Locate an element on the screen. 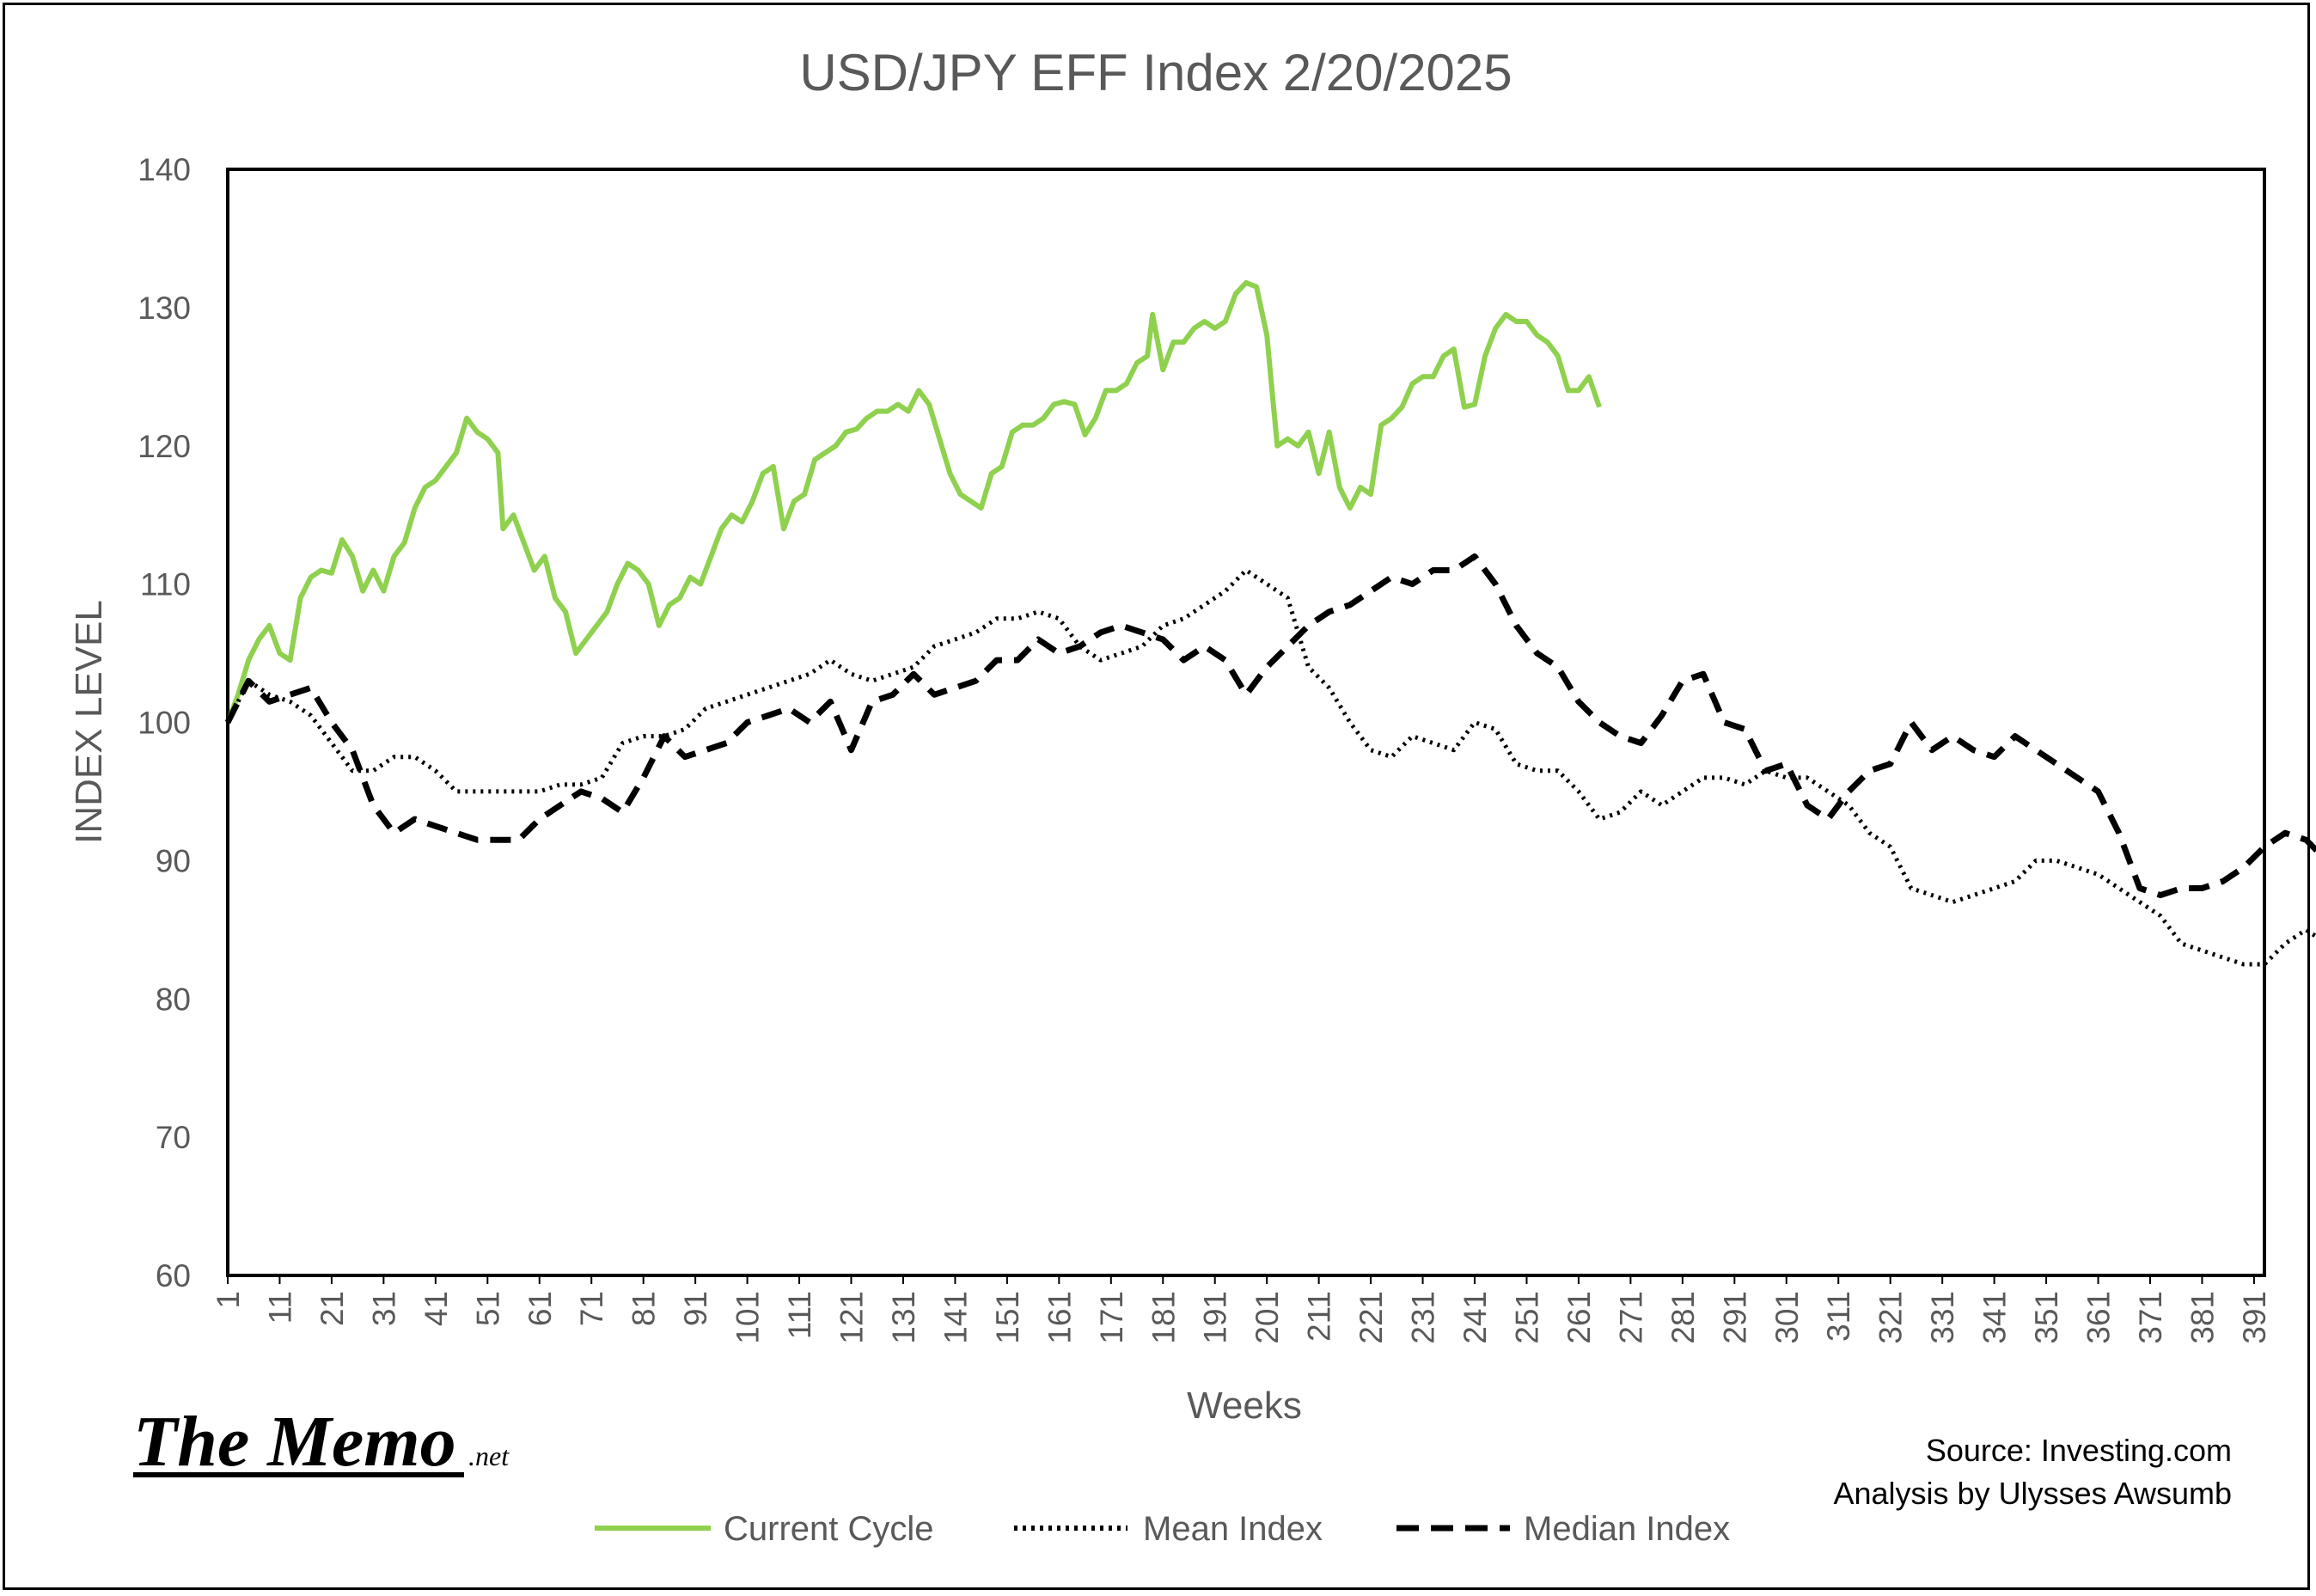  legend-item-median-index: Median Index is located at coordinates (1563, 1529).